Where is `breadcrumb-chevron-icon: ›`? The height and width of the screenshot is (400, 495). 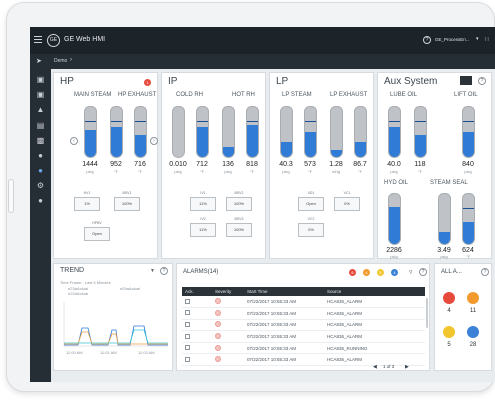 breadcrumb-chevron-icon: › is located at coordinates (71, 60).